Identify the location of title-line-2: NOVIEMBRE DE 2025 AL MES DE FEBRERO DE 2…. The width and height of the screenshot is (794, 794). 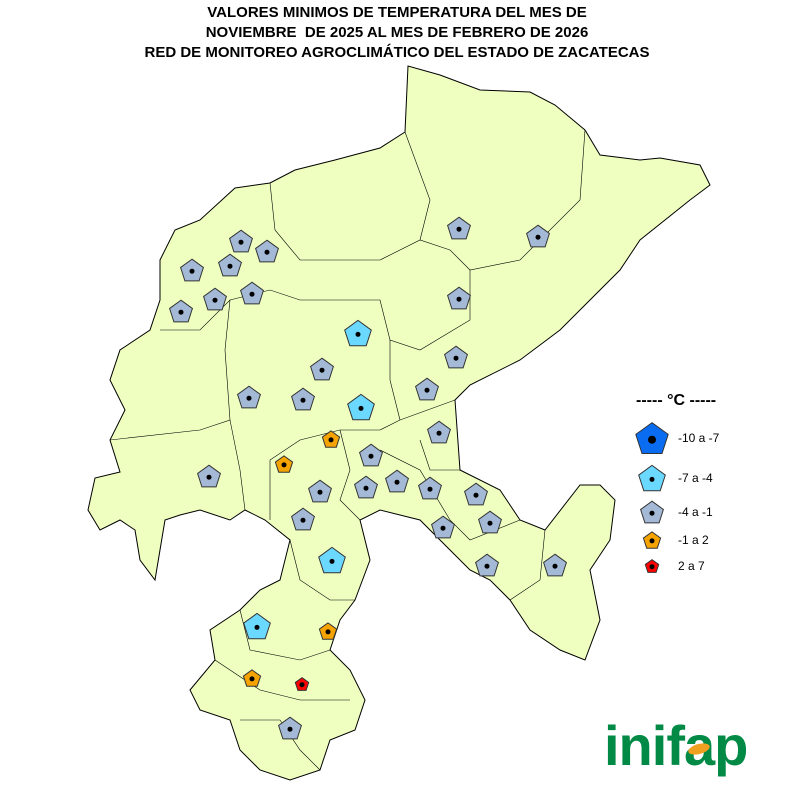
(397, 32).